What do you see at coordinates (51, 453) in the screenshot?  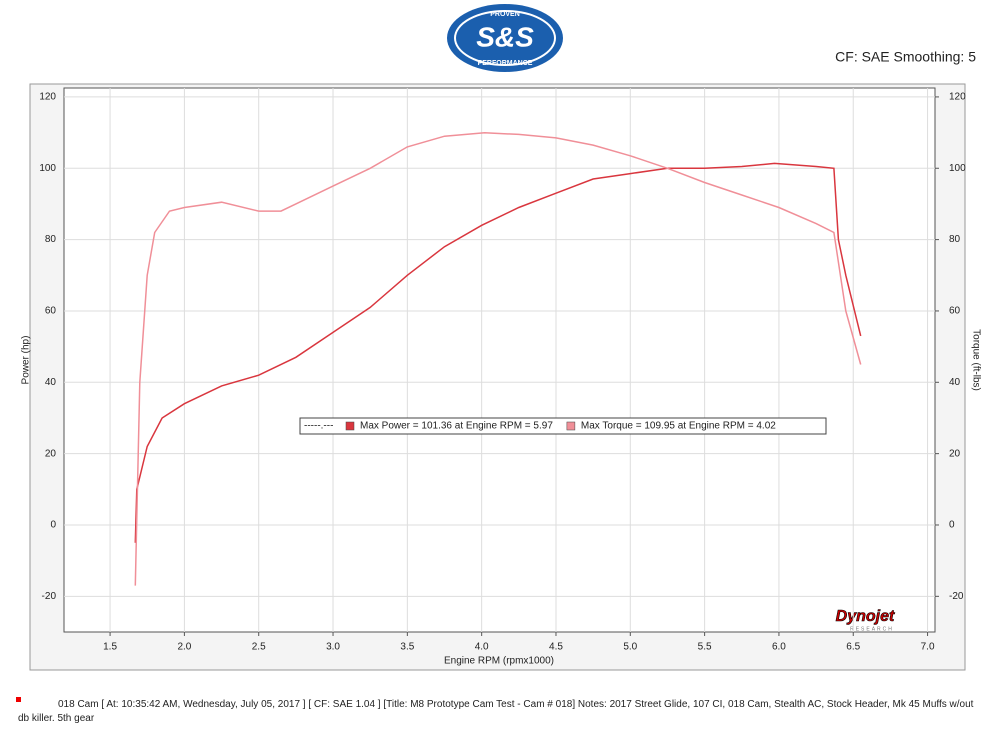 I see `y-tick-label: 20` at bounding box center [51, 453].